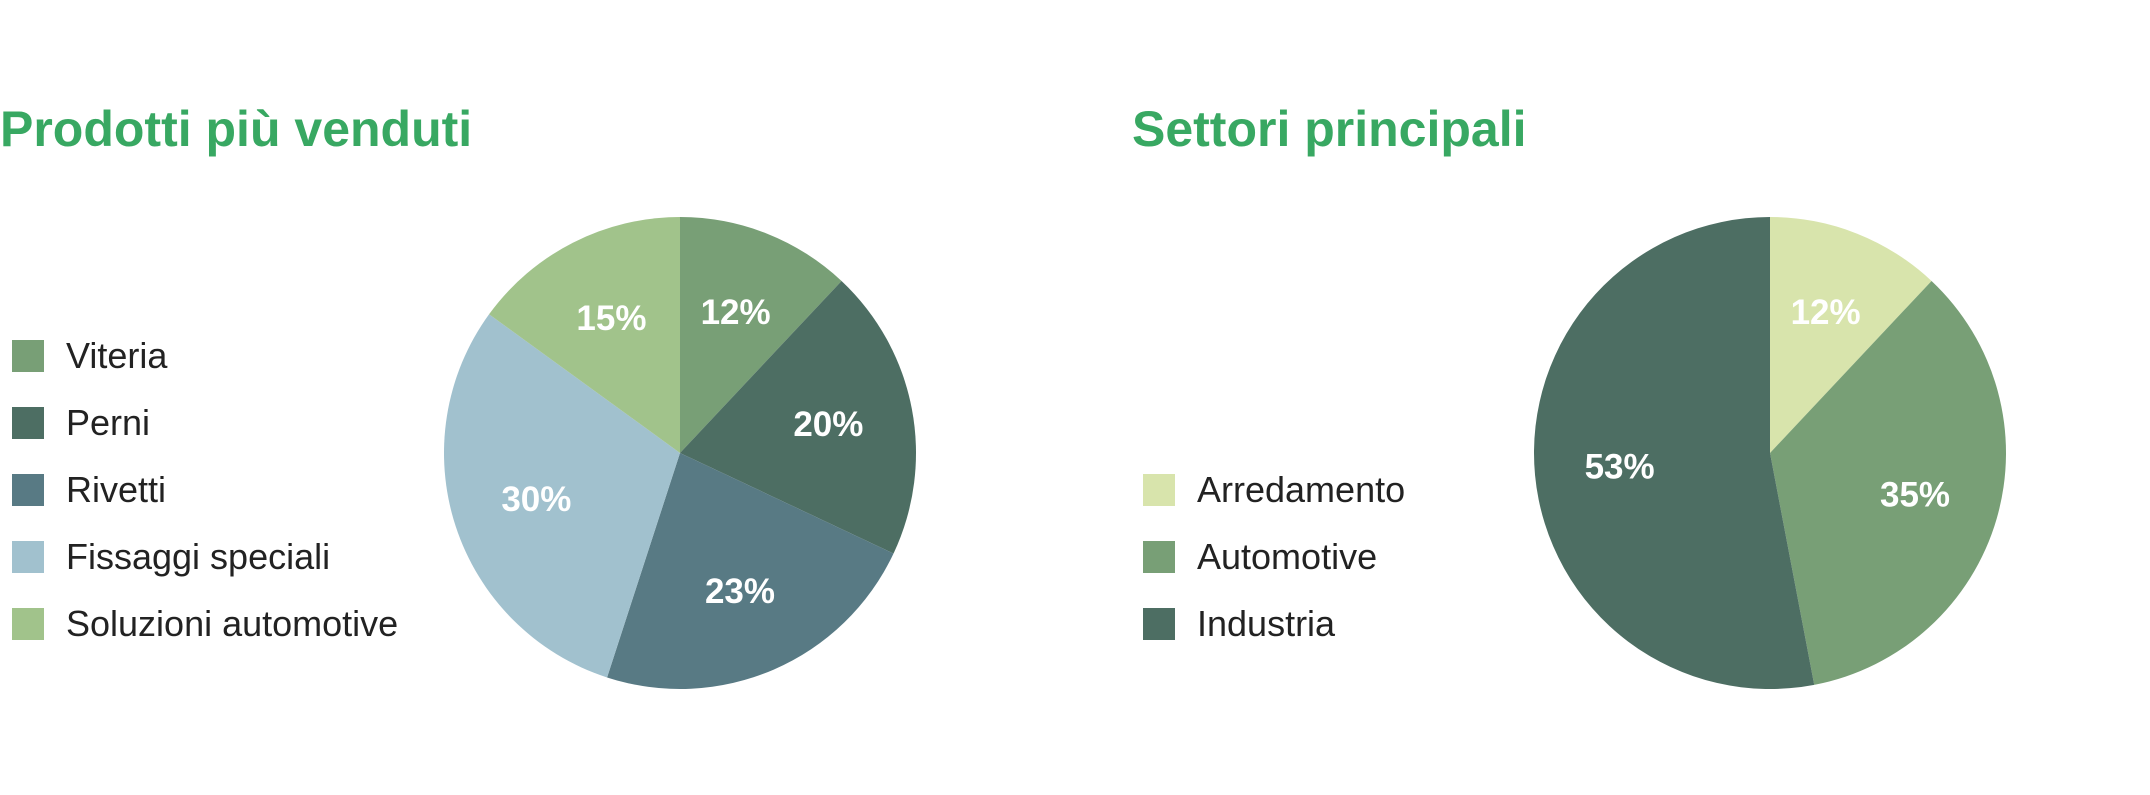 The height and width of the screenshot is (795, 2150). What do you see at coordinates (740, 591) in the screenshot?
I see `slice-label-rivetti: 23%` at bounding box center [740, 591].